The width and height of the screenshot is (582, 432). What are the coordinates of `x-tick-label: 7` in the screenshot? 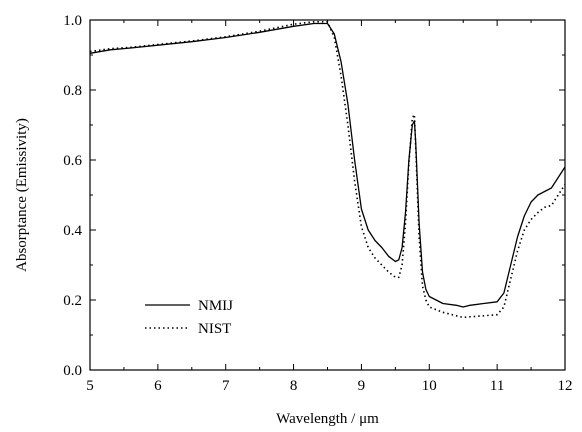 It's located at (226, 386).